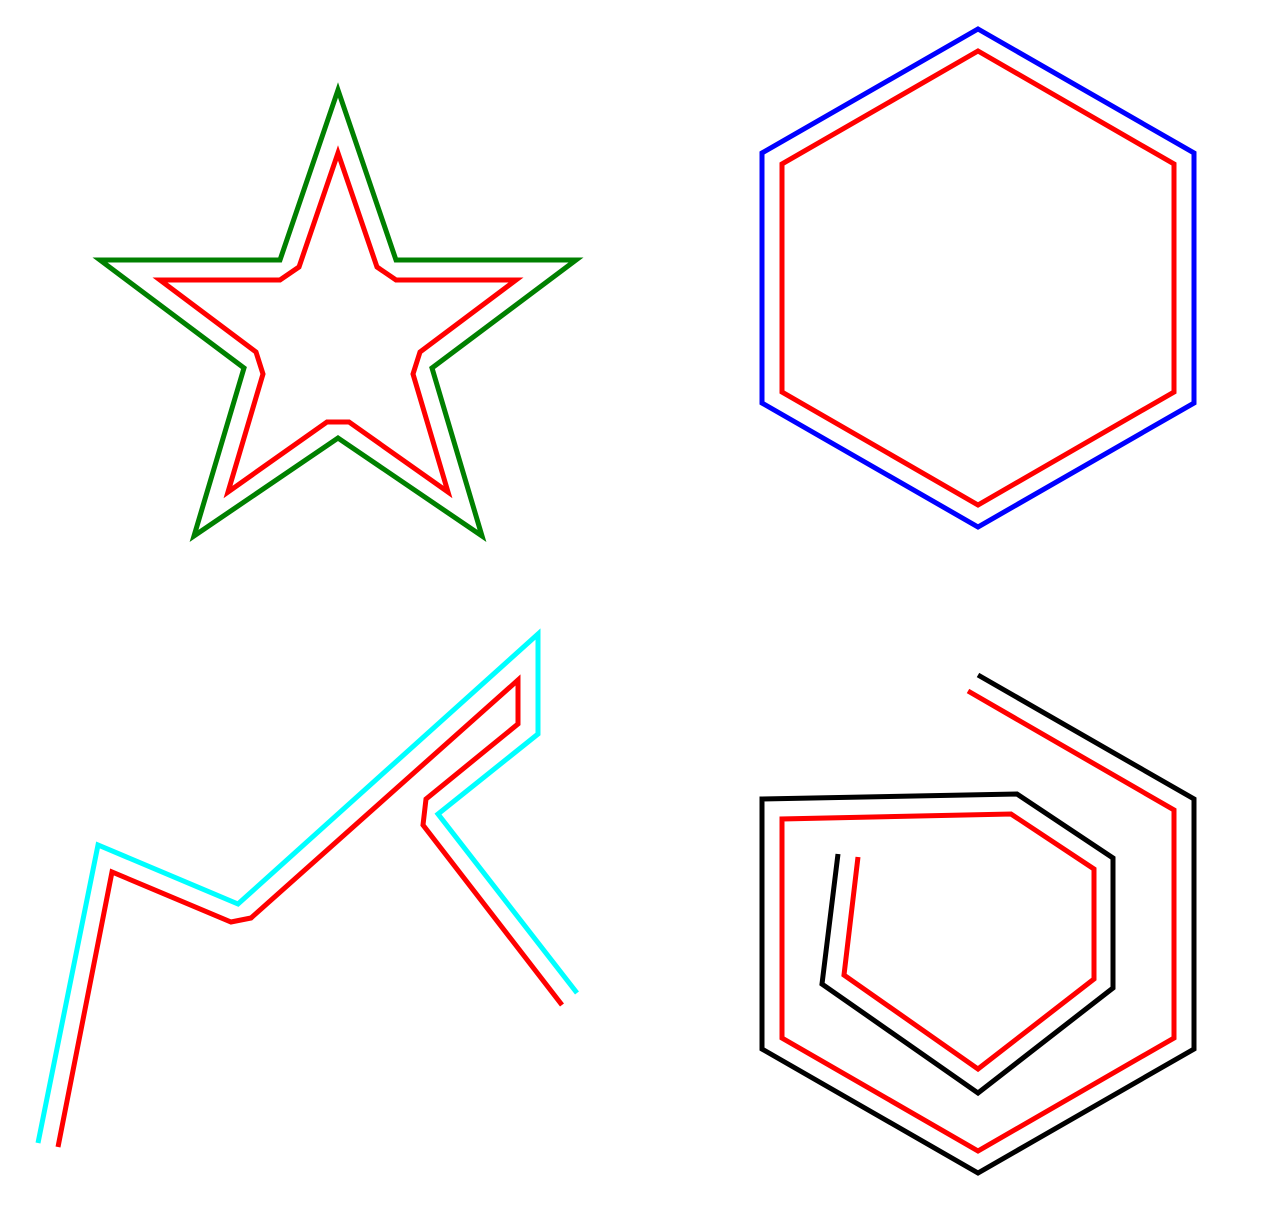  I want to click on star-shape, so click(338, 312).